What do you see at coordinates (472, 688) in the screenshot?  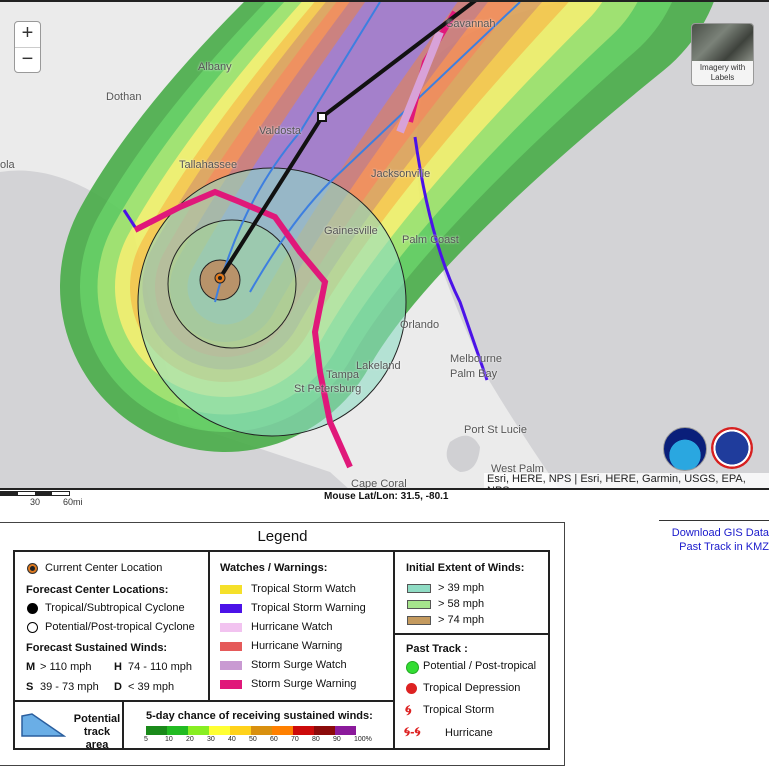 I see `legend-label: Tropical Depression` at bounding box center [472, 688].